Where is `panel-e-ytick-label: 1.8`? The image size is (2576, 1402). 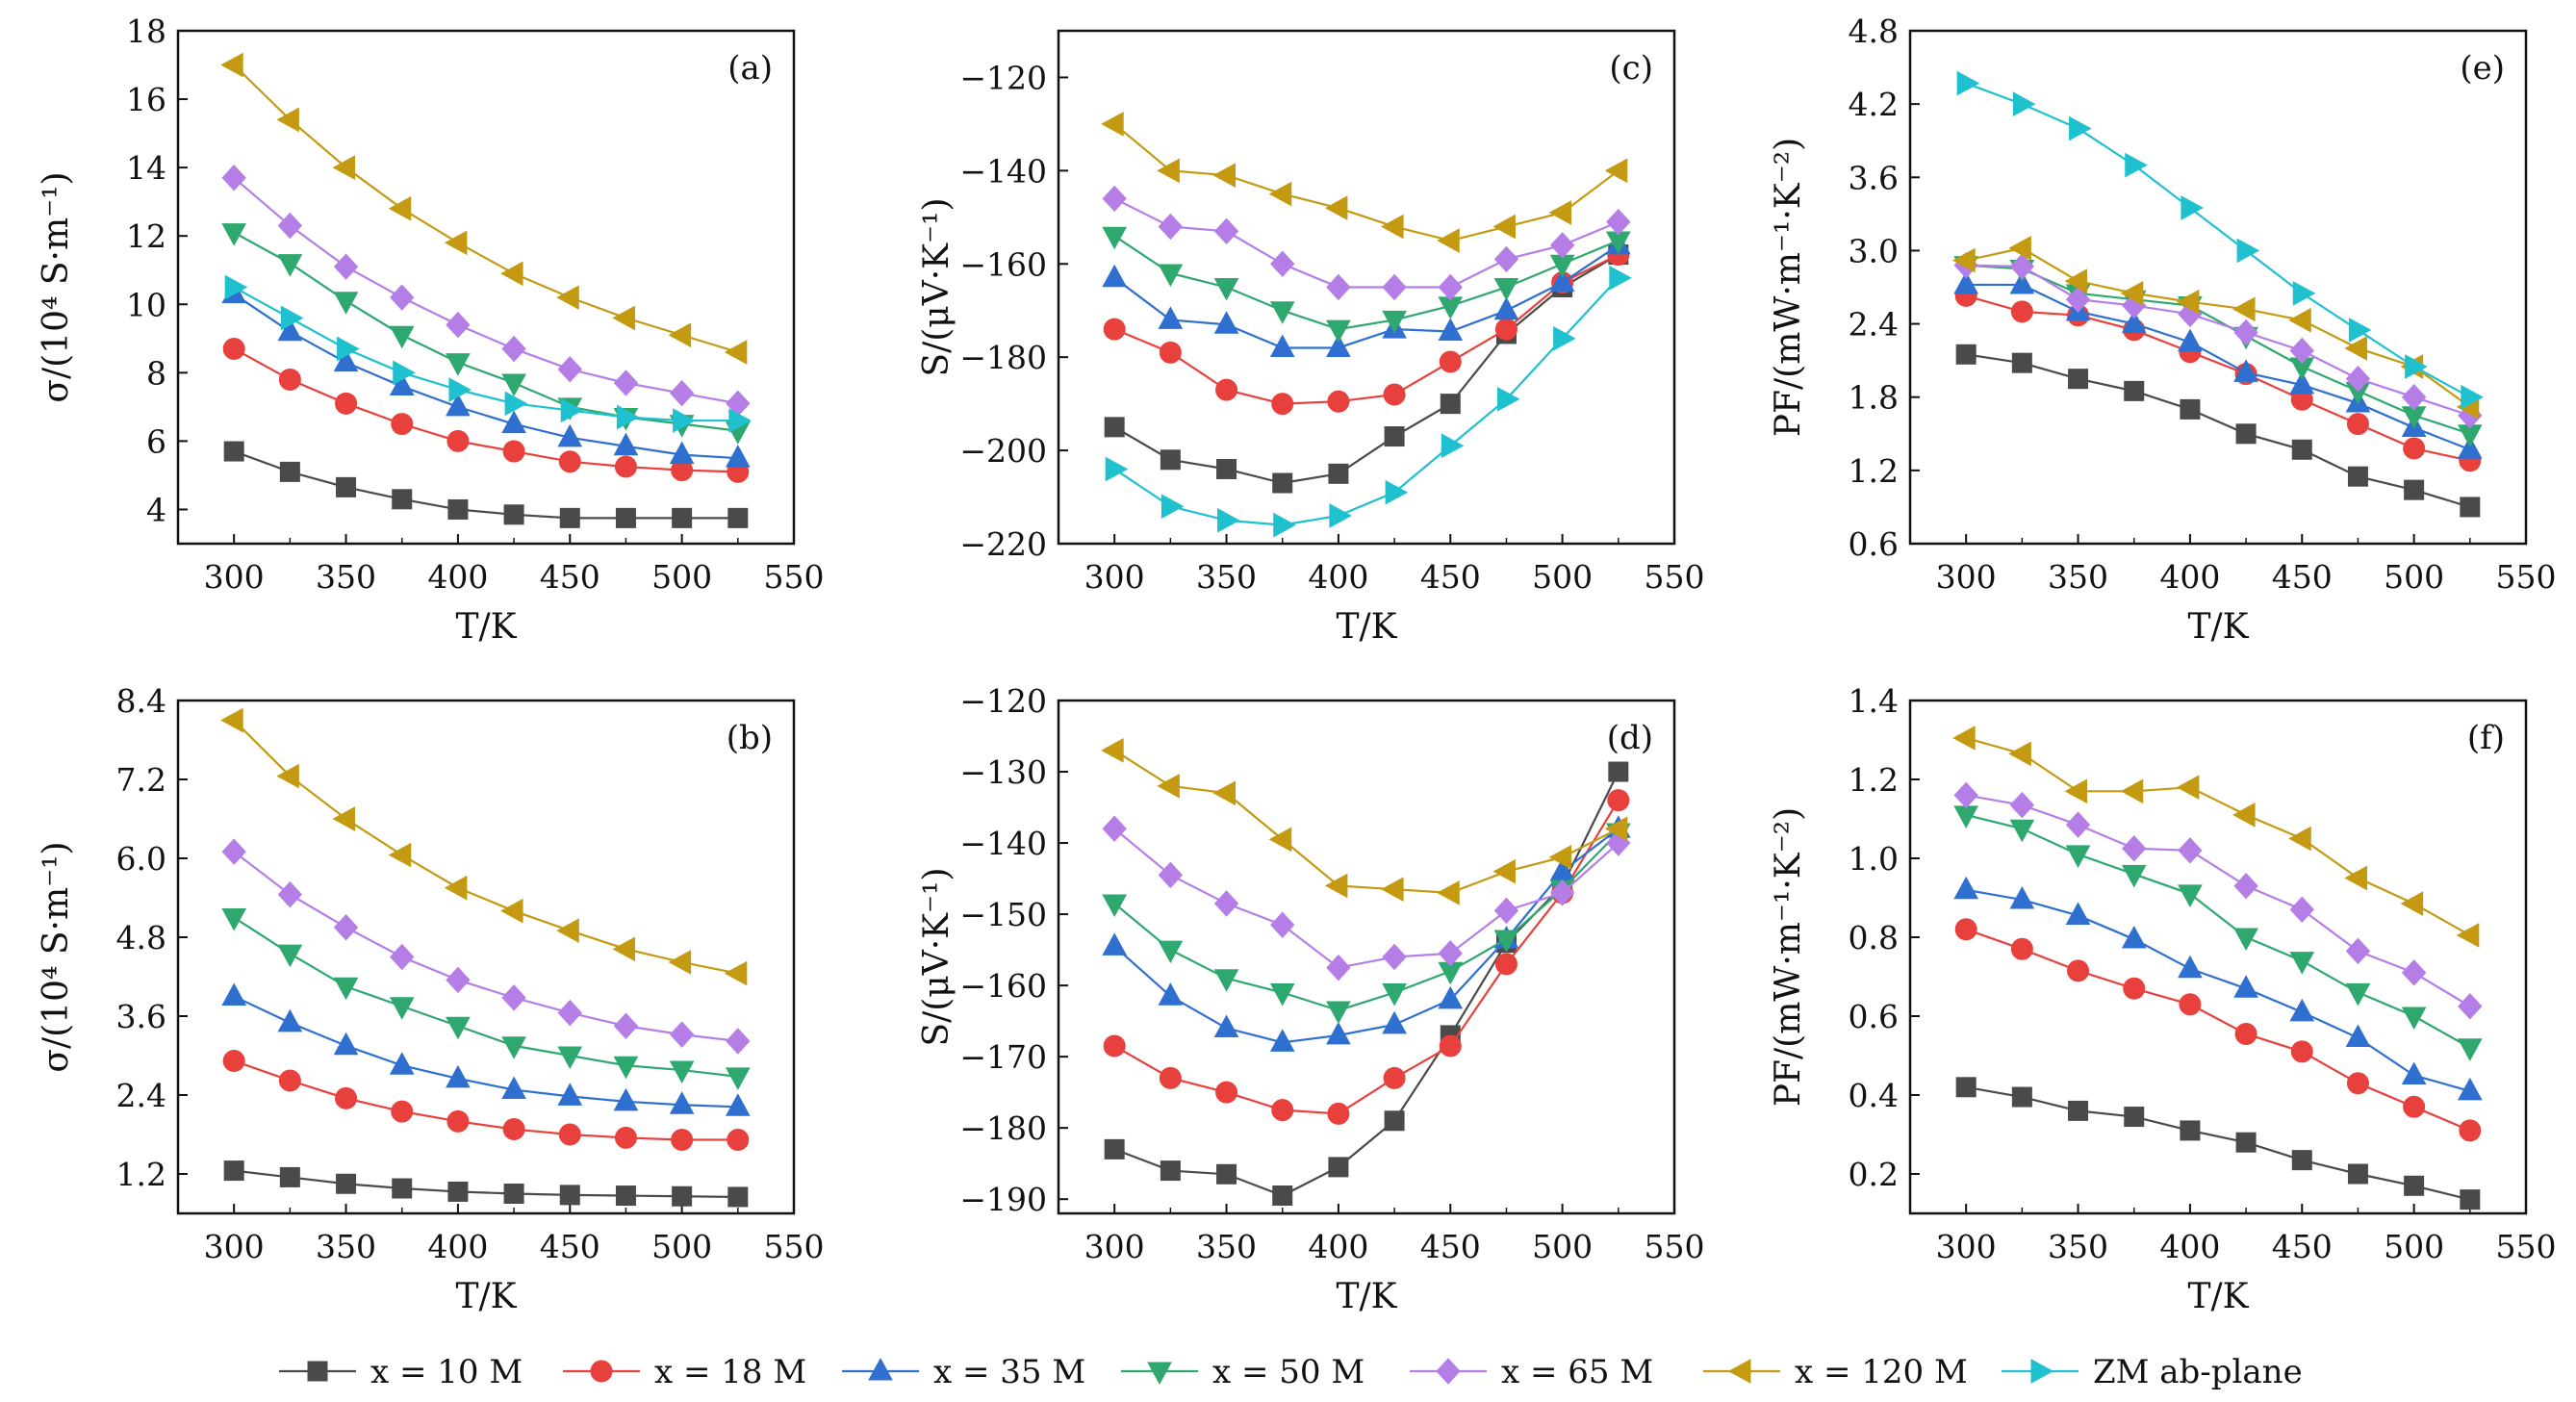
panel-e-ytick-label: 1.8 is located at coordinates (1874, 398).